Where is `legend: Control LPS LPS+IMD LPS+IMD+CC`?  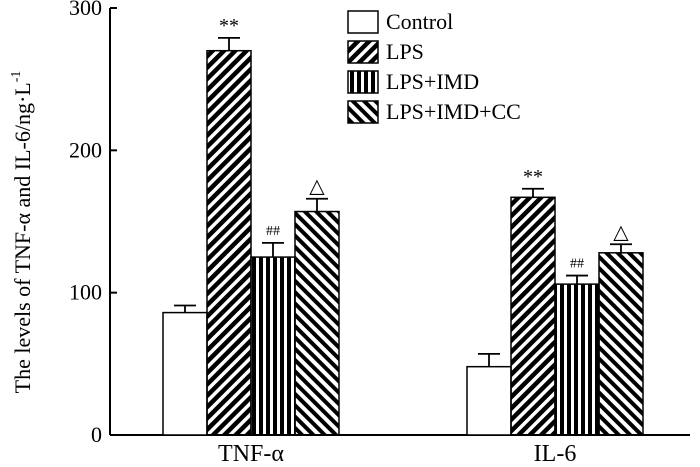
legend: Control LPS LPS+IMD LPS+IMD+CC is located at coordinates (434, 66).